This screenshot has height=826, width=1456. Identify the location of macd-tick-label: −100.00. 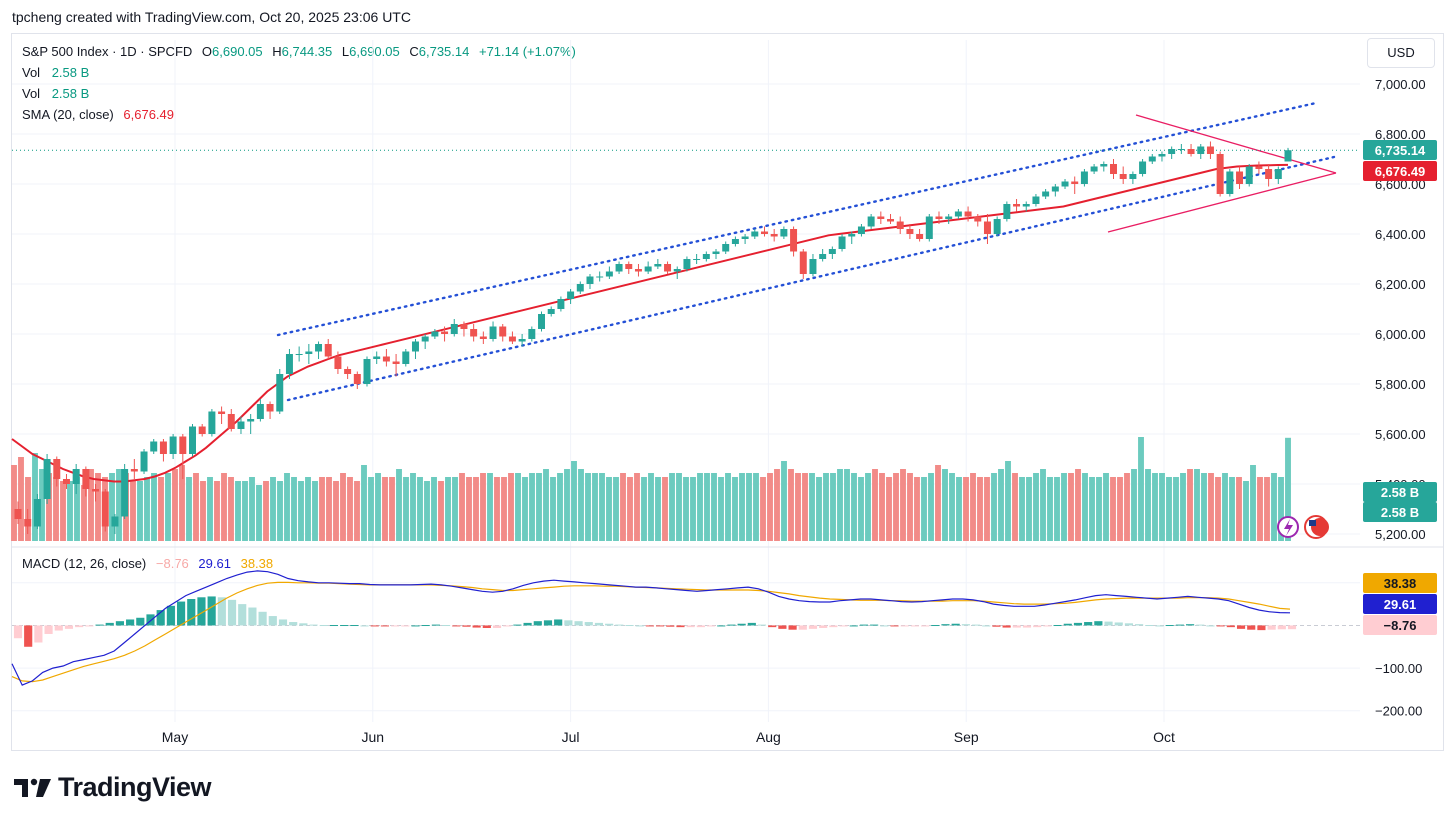
(1398, 668).